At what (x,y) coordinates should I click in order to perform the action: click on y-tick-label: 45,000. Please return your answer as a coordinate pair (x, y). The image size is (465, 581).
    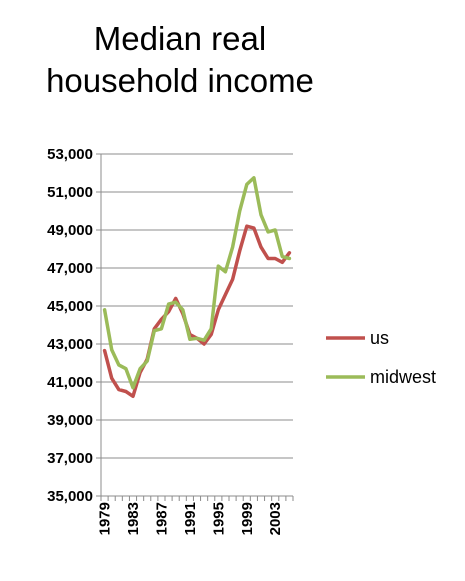
    Looking at the image, I should click on (70, 306).